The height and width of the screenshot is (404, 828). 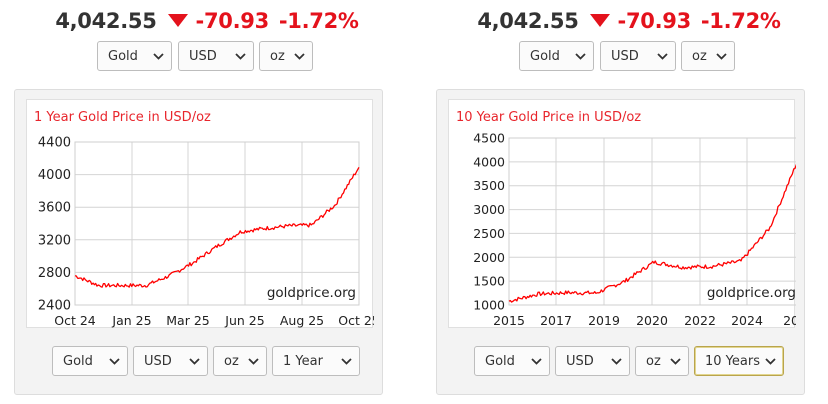 What do you see at coordinates (489, 209) in the screenshot?
I see `y-tick-label: 3000` at bounding box center [489, 209].